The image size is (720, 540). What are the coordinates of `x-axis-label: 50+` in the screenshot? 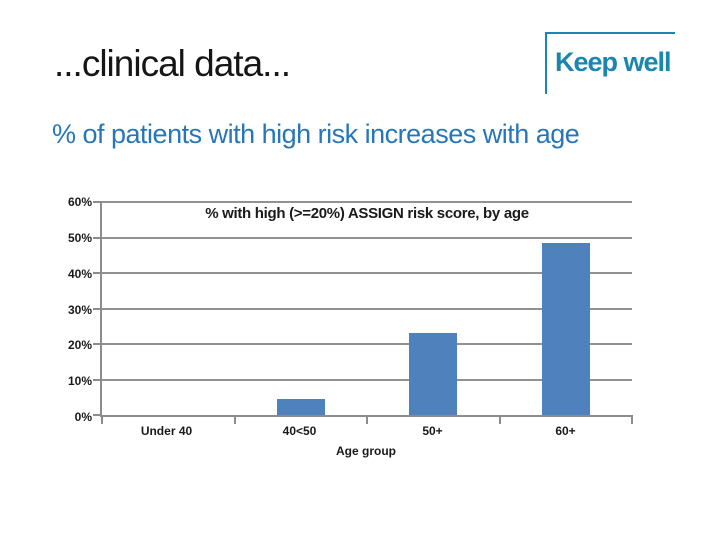 It's located at (432, 431).